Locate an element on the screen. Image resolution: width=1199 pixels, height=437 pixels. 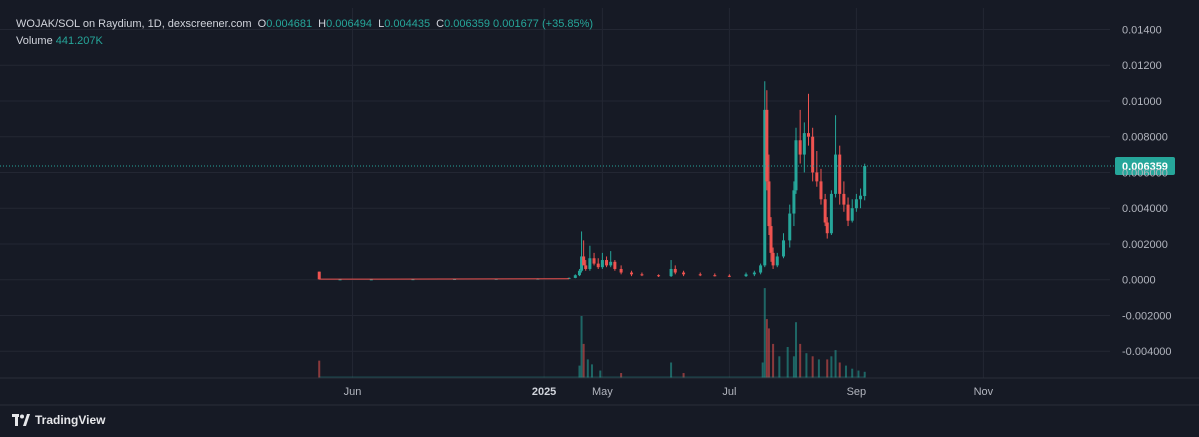
x-tick-label: Sep is located at coordinates (857, 392).